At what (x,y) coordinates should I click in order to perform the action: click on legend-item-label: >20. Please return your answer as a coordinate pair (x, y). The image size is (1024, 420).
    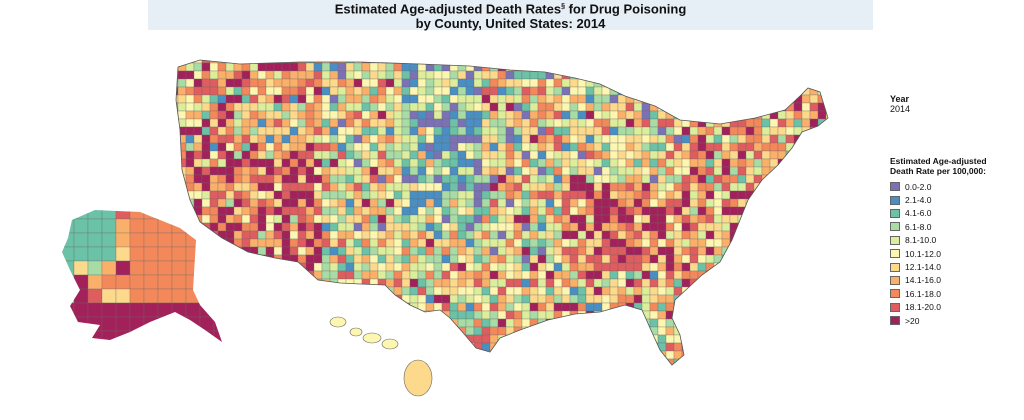
    Looking at the image, I should click on (912, 320).